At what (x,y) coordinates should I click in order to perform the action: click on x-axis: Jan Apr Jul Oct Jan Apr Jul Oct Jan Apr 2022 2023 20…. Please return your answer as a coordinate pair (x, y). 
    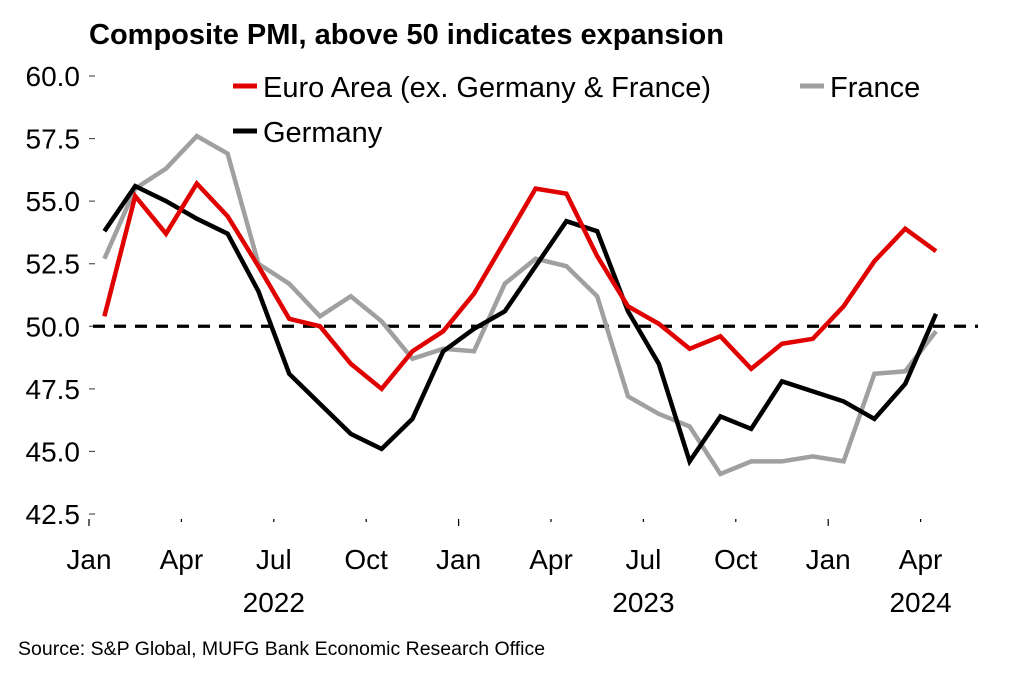
    Looking at the image, I should click on (509, 568).